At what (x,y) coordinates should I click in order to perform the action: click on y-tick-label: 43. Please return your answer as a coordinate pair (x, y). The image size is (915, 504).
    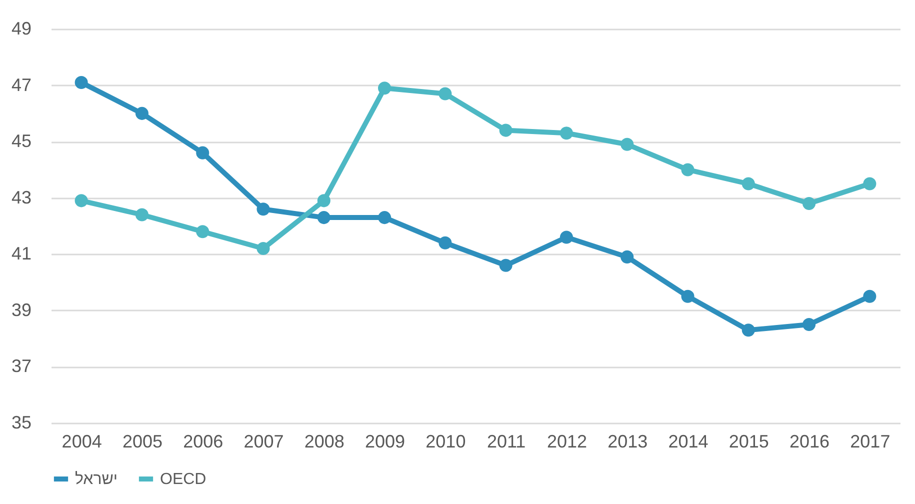
    Looking at the image, I should click on (21, 197).